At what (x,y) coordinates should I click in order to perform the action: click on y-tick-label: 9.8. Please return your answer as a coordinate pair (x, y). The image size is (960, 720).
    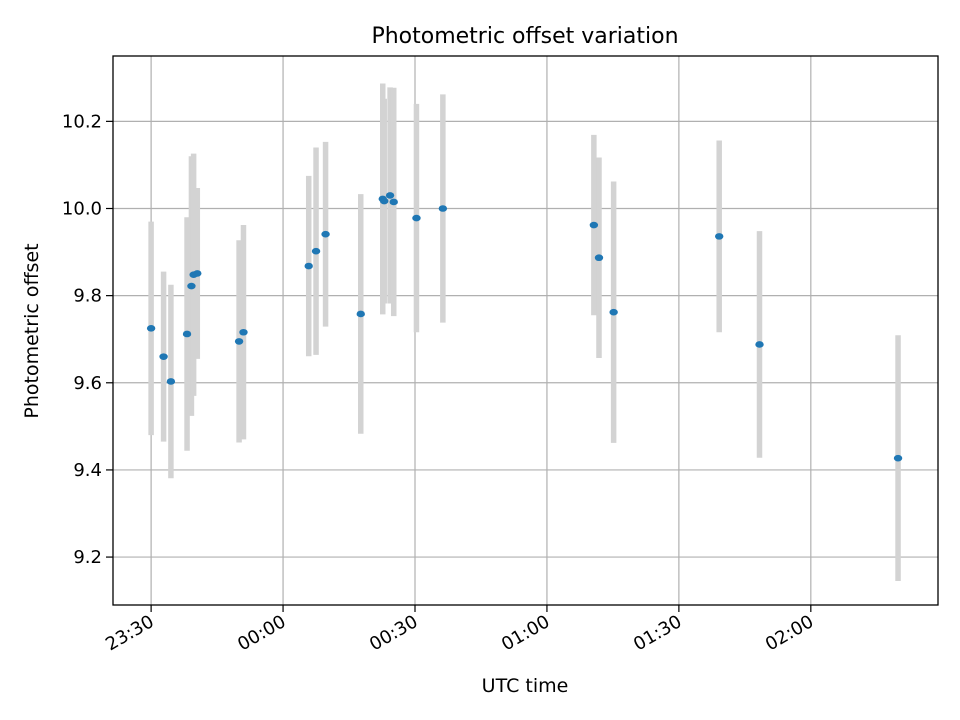
    Looking at the image, I should click on (87, 296).